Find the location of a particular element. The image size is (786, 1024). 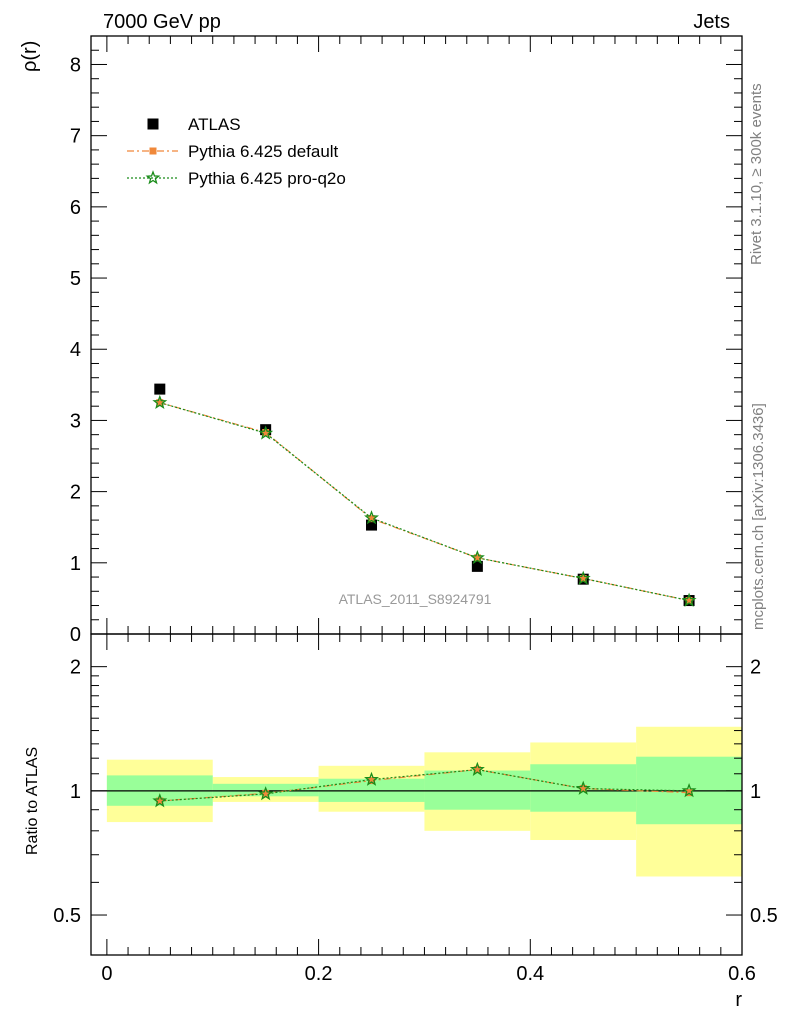

main-ytick-label: 7 is located at coordinates (75, 137).